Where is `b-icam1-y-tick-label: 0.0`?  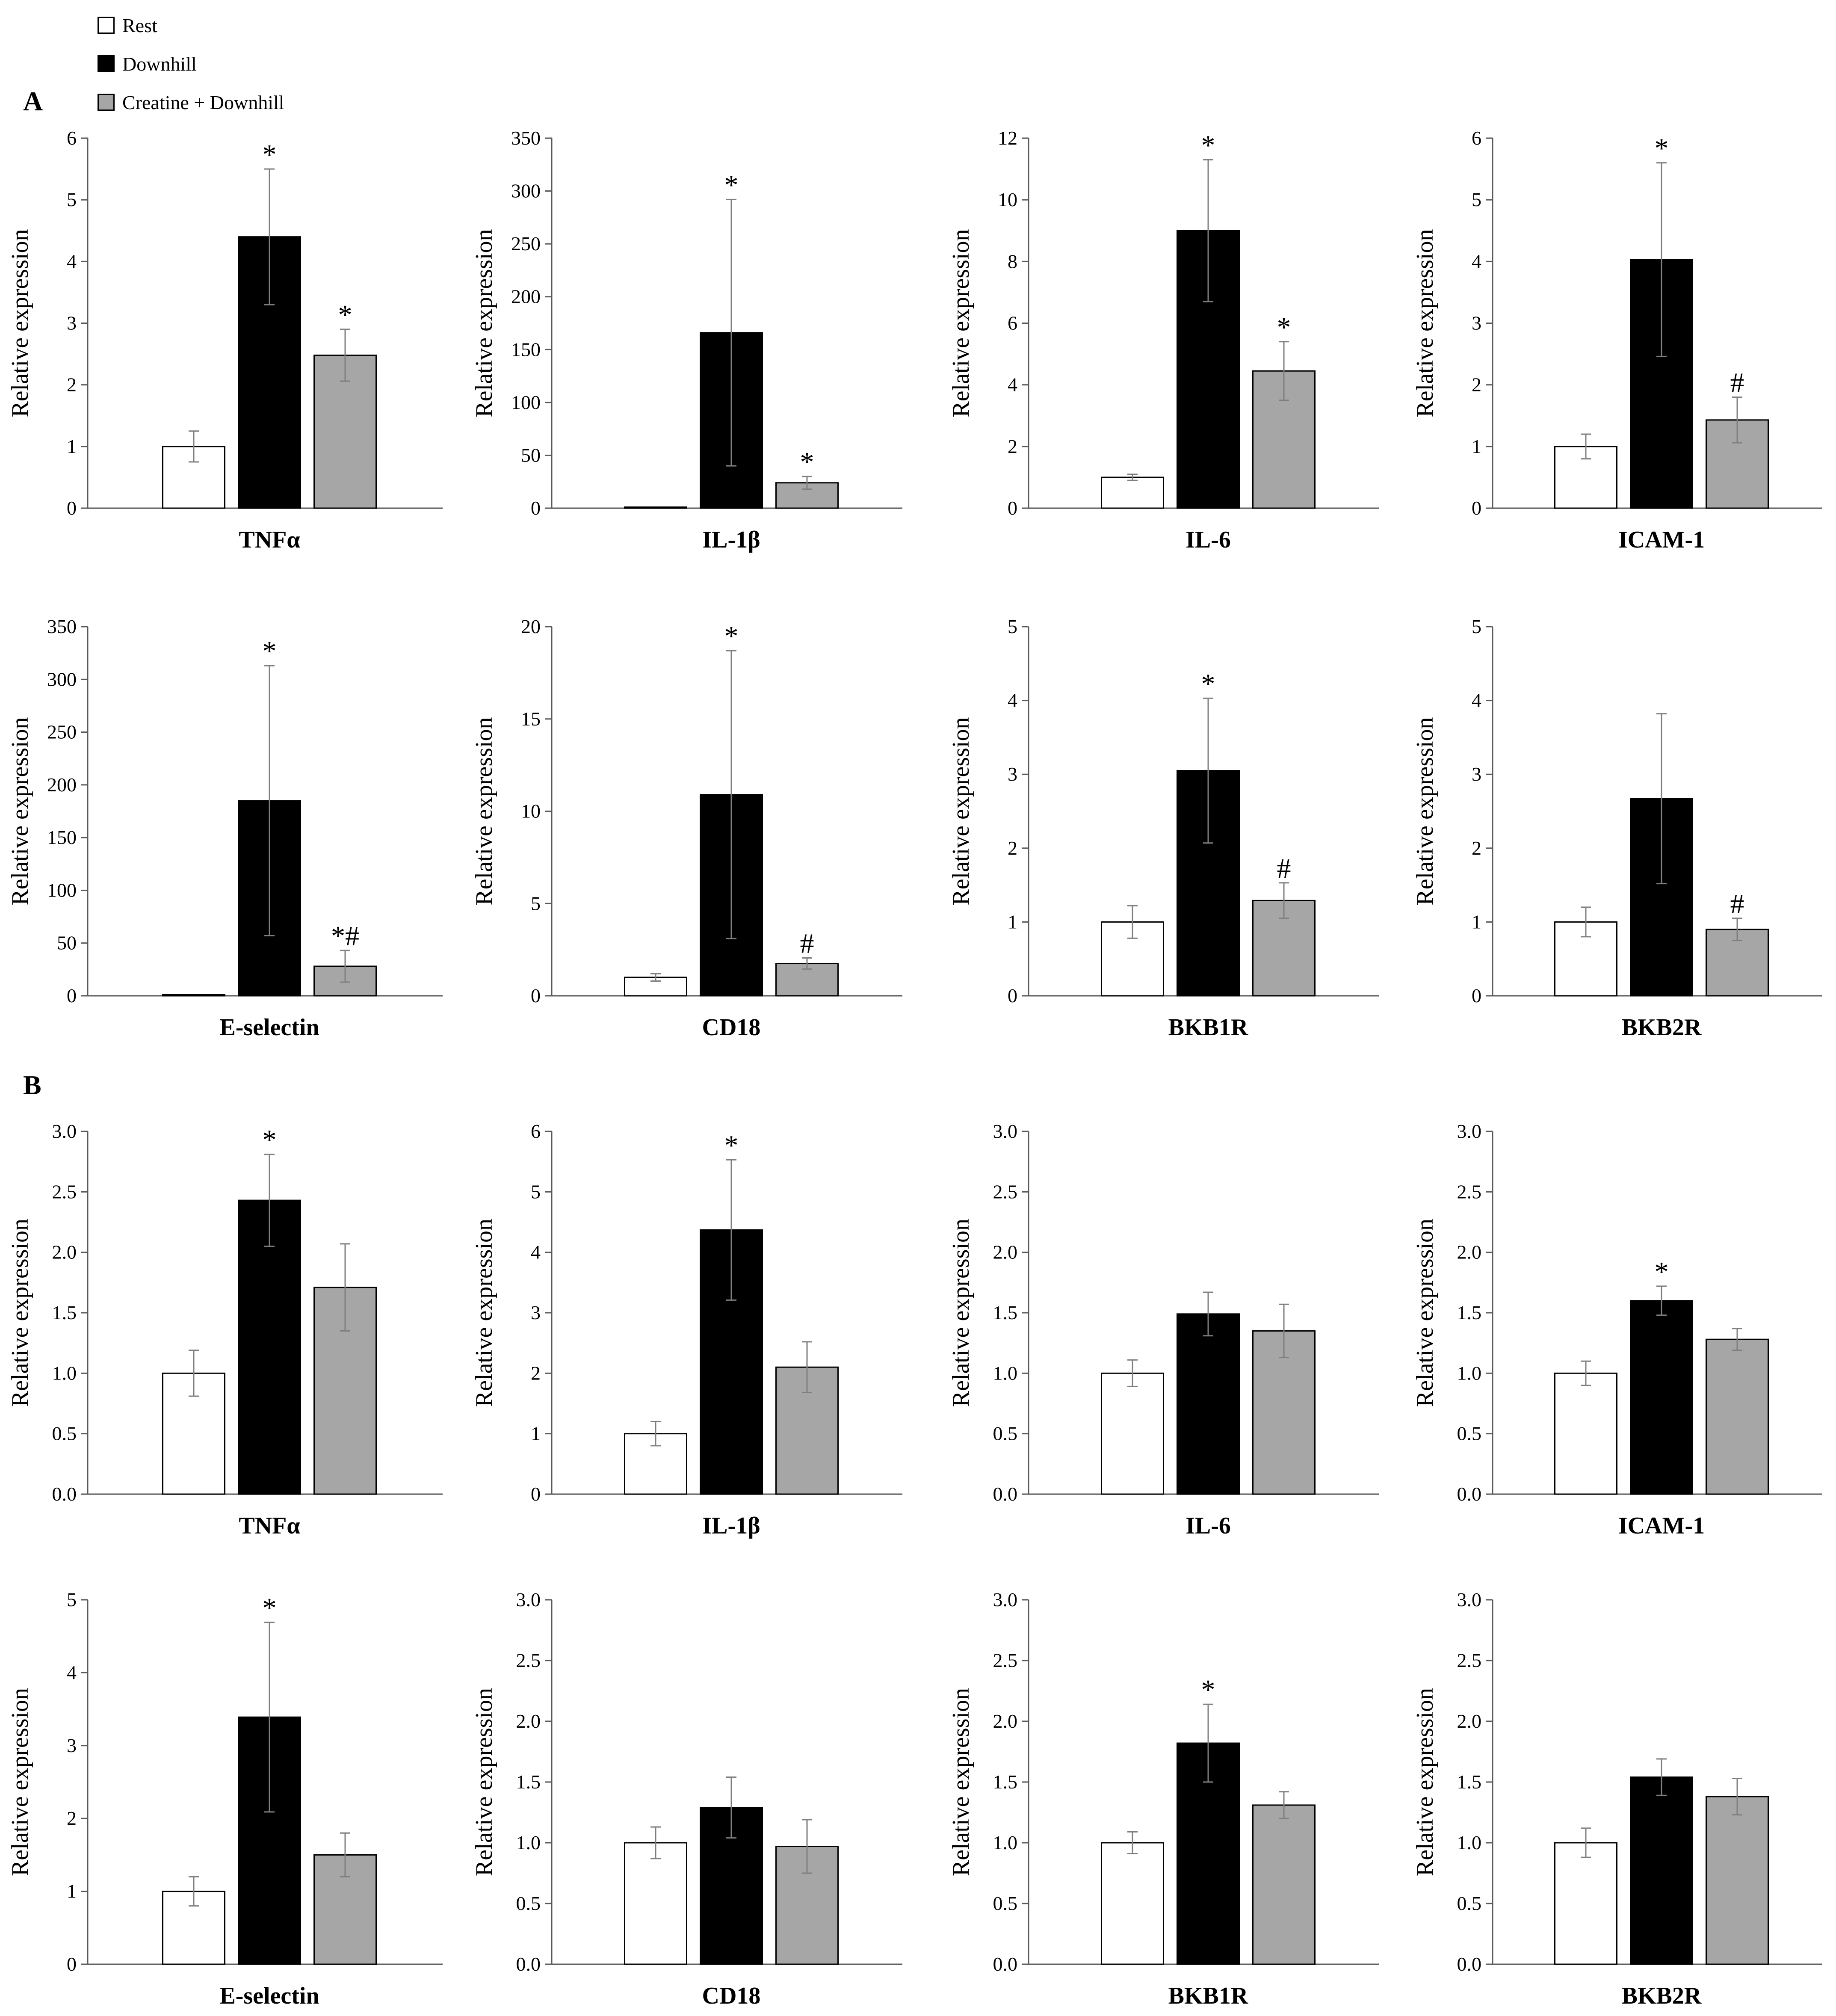
b-icam1-y-tick-label: 0.0 is located at coordinates (1469, 1494).